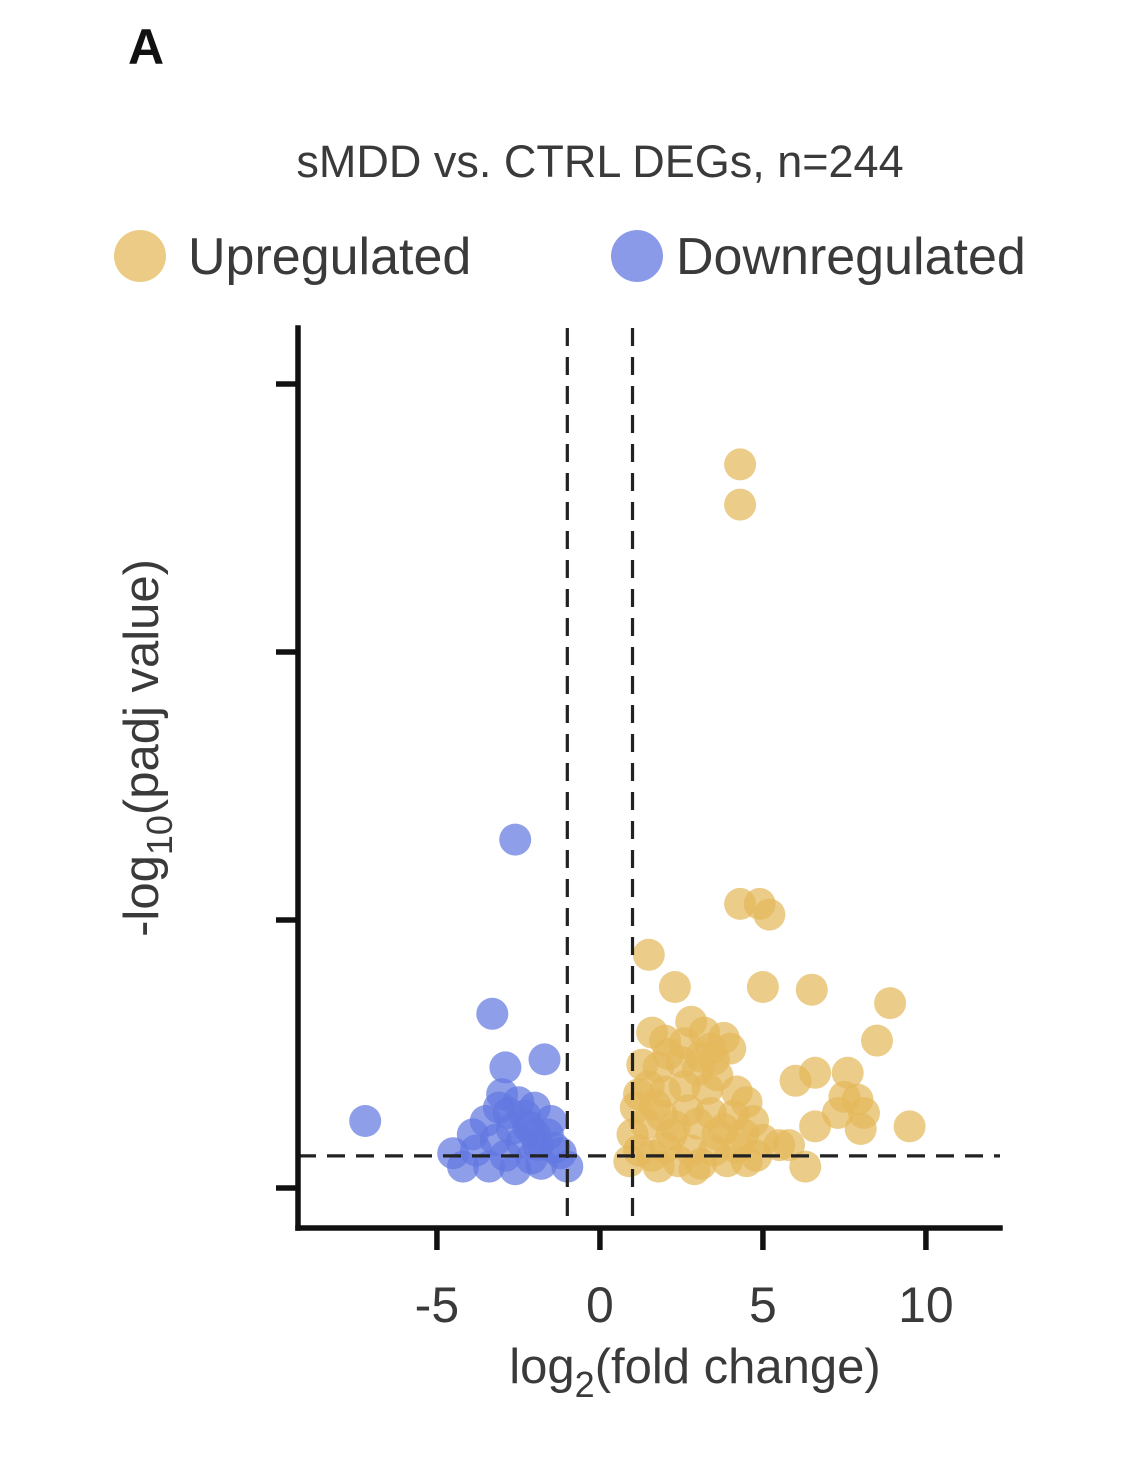  Describe the element at coordinates (541, 1367) in the screenshot. I see `x-axis-title-main: log` at that location.